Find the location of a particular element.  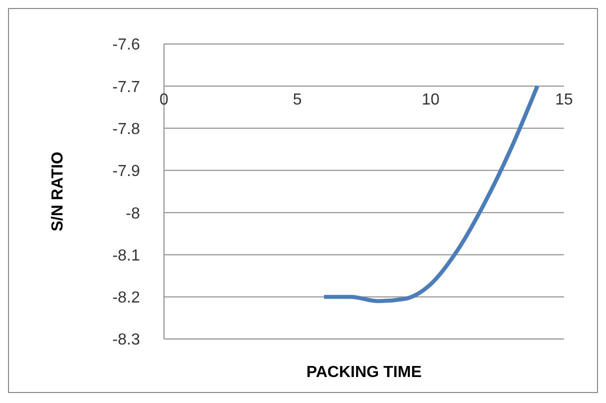

y-axis-title: S/N RATIO is located at coordinates (58, 192).